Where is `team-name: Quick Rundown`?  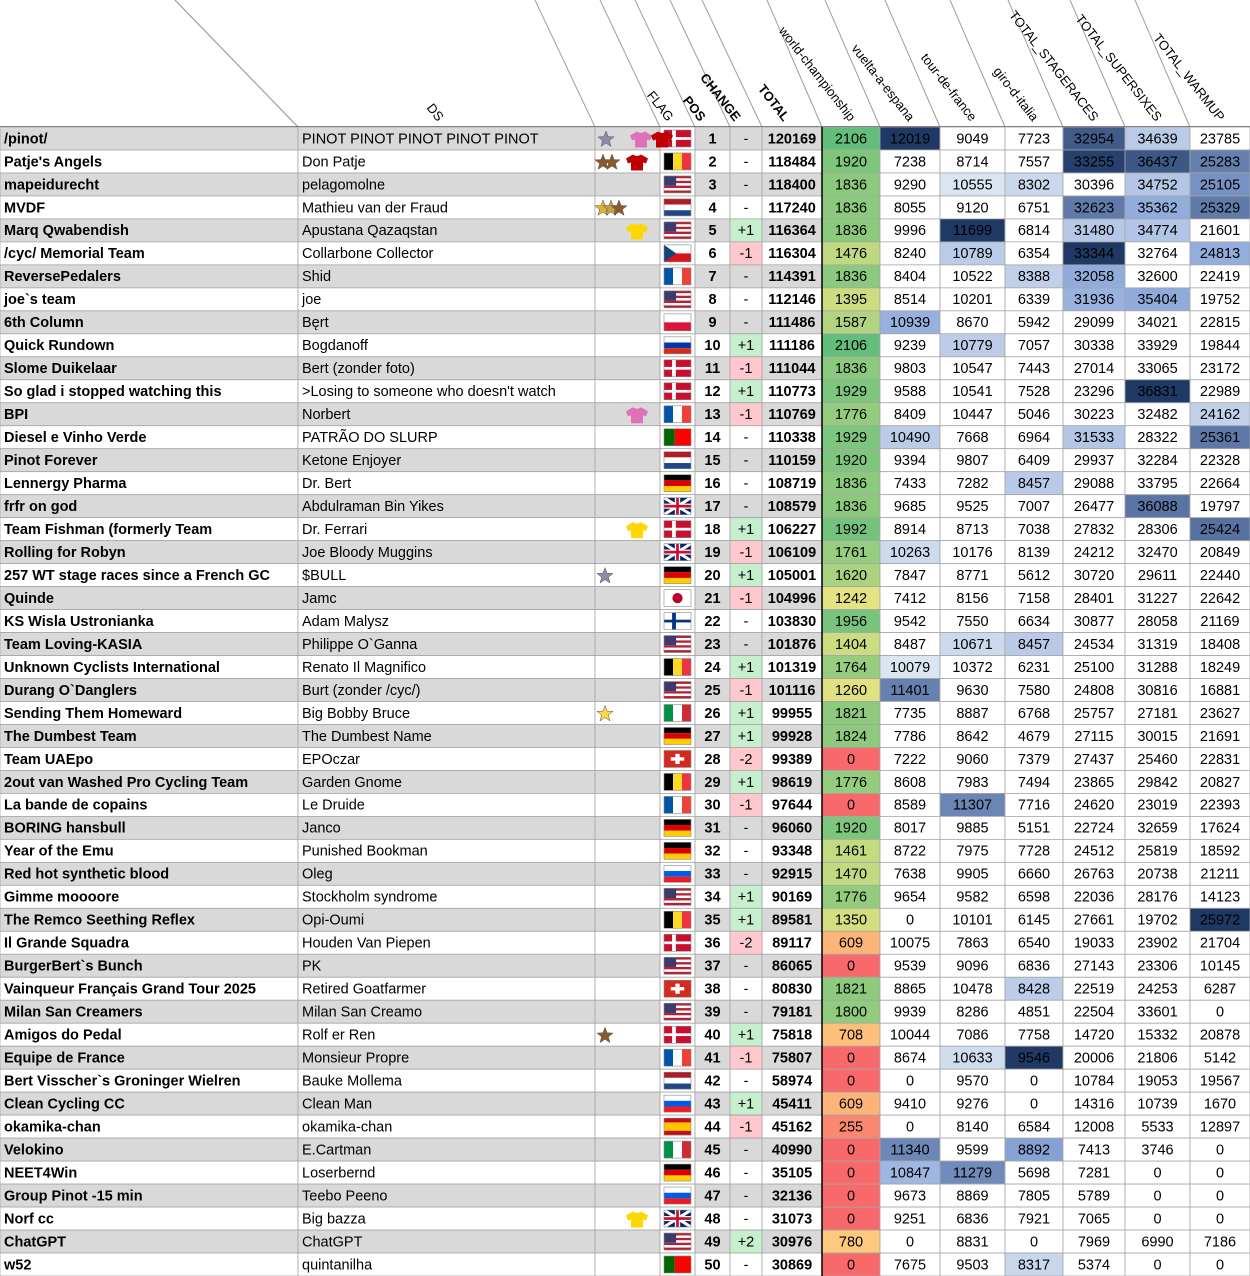
team-name: Quick Rundown is located at coordinates (59, 346).